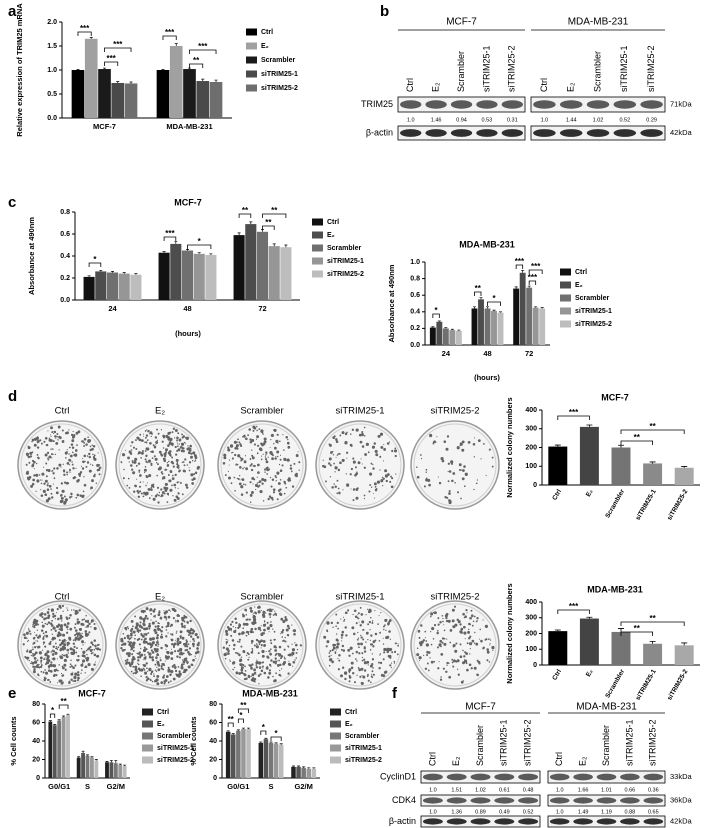 Image resolution: width=714 pixels, height=828 pixels. What do you see at coordinates (215, 778) in the screenshot?
I see `y-tick-label: 0` at bounding box center [215, 778].